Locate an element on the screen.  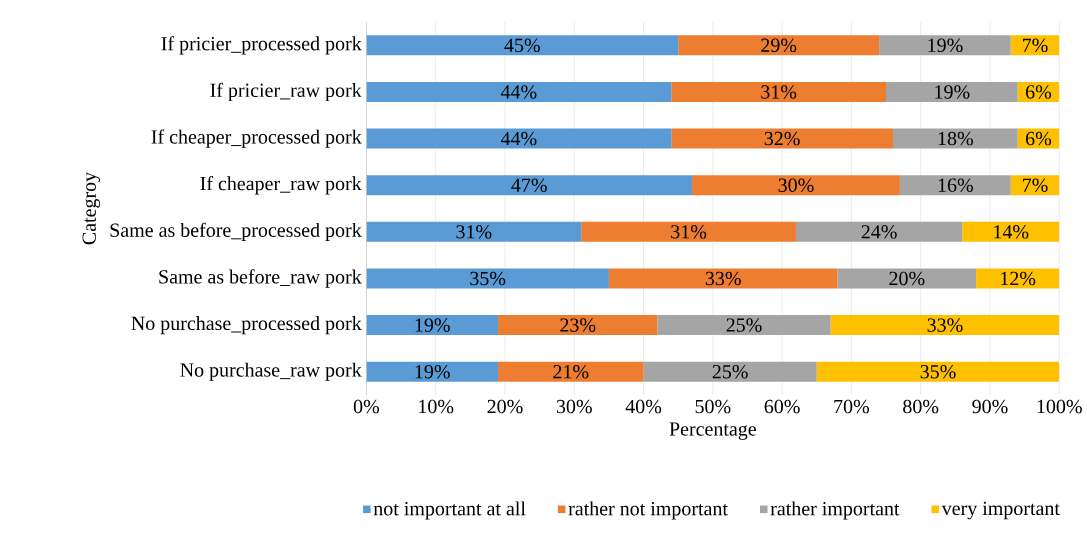
x-tick-label: 50% is located at coordinates (713, 406).